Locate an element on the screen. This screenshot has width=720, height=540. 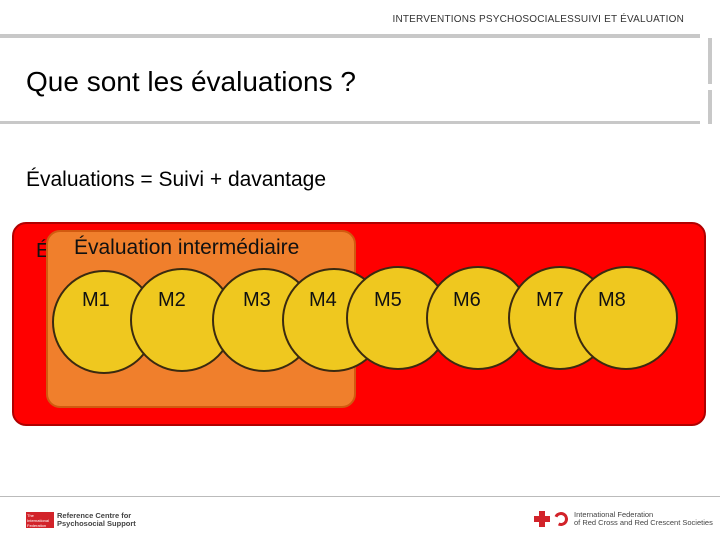
red-cross-icon is located at coordinates (542, 519).